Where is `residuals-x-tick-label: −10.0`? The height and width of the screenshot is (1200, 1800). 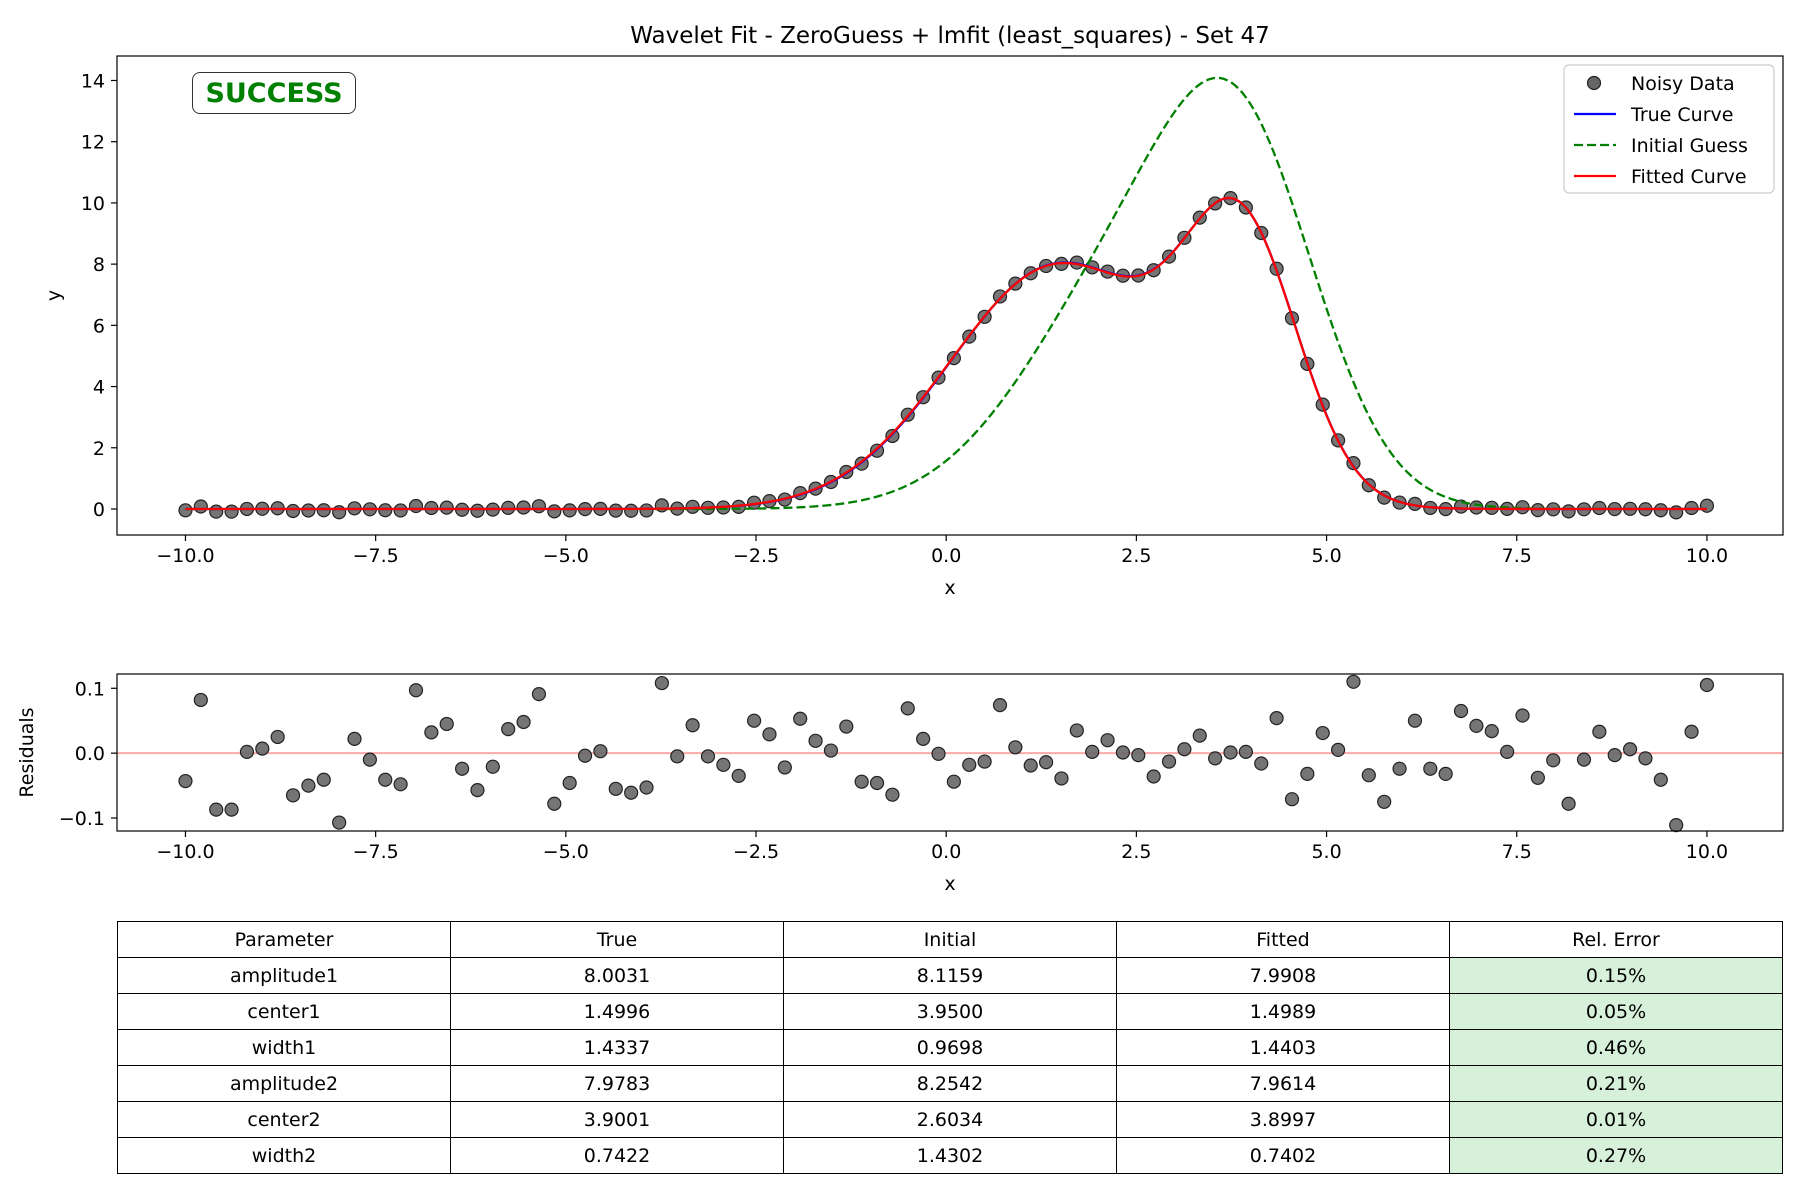
residuals-x-tick-label: −10.0 is located at coordinates (185, 852).